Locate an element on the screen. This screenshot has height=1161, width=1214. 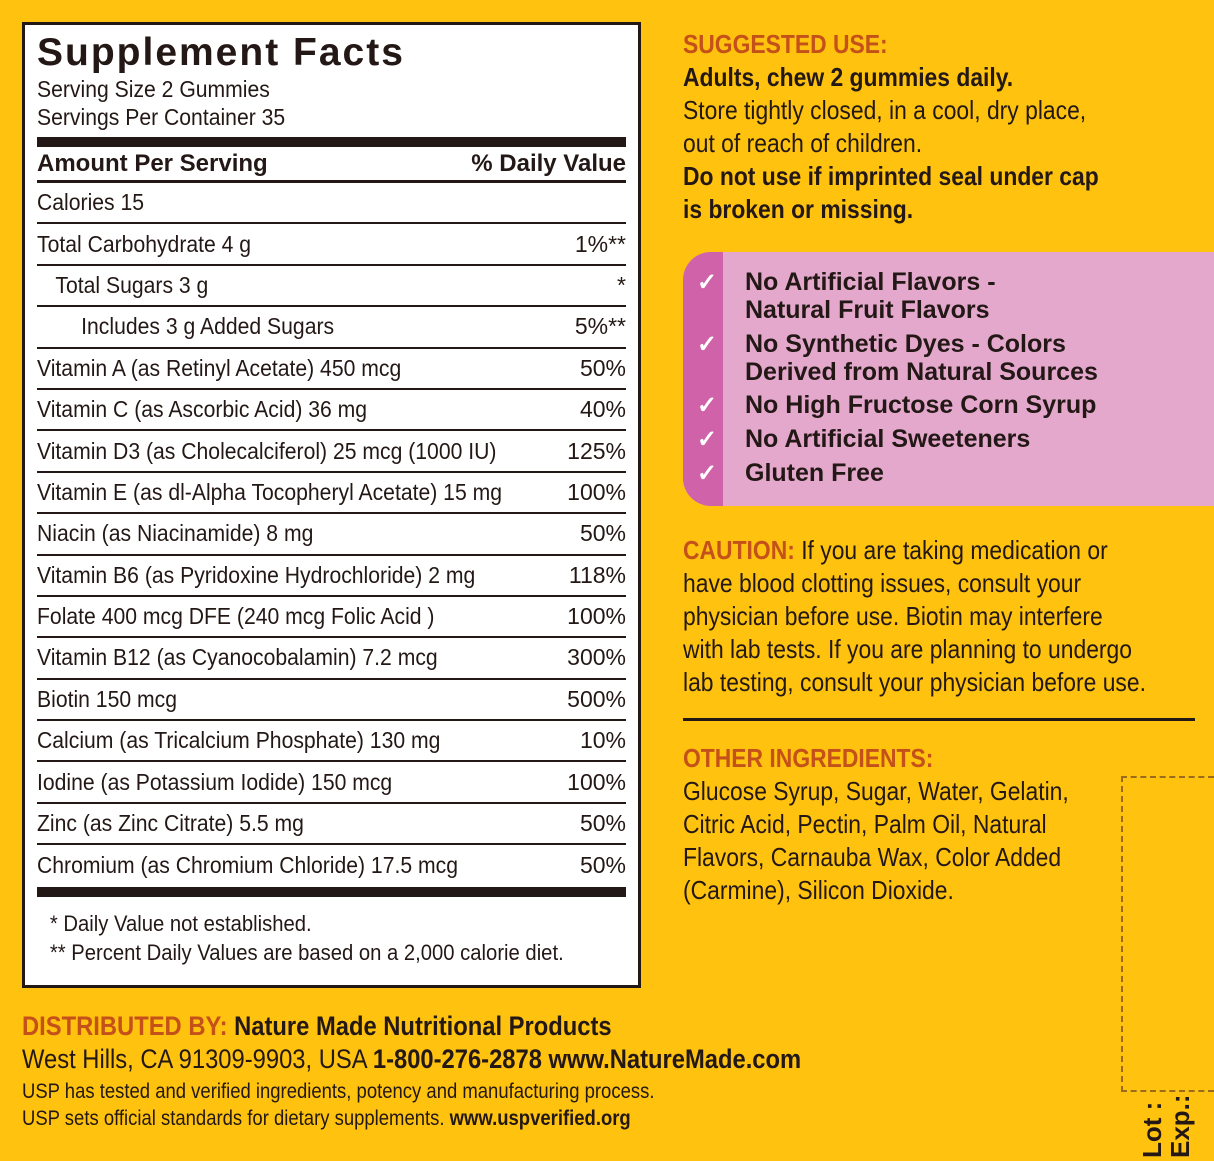
serving-size: Serving Size 2 Gummies is located at coordinates (153, 89).